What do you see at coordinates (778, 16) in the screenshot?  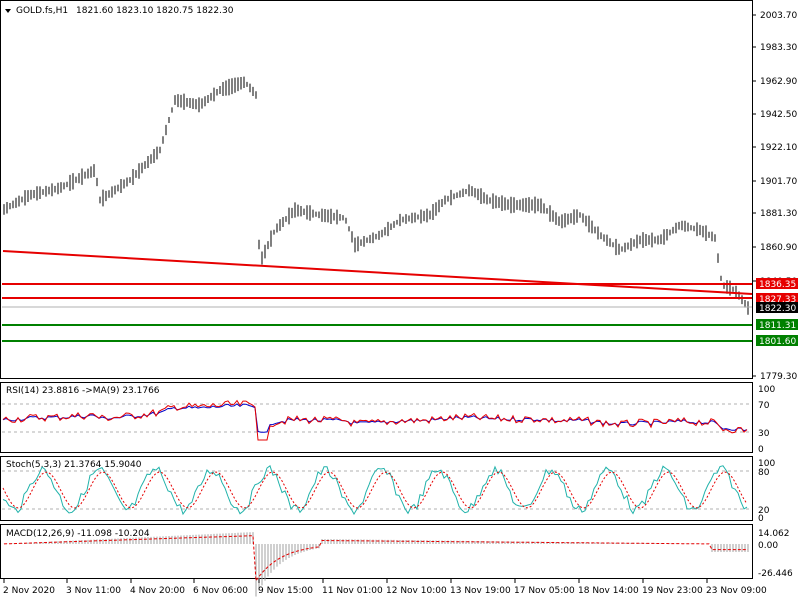 I see `price-tick-label: 2003.70` at bounding box center [778, 16].